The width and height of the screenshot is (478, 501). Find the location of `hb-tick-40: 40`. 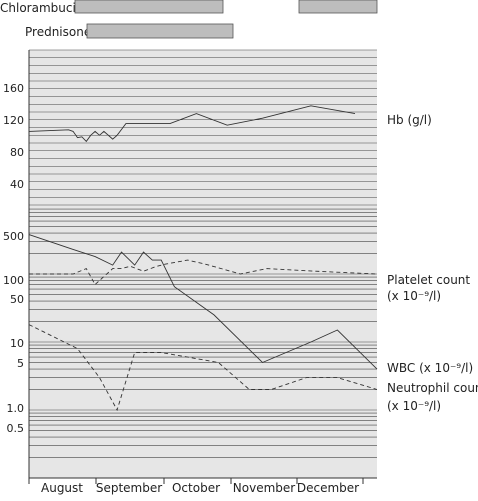

hb-tick-40: 40 is located at coordinates (17, 184).